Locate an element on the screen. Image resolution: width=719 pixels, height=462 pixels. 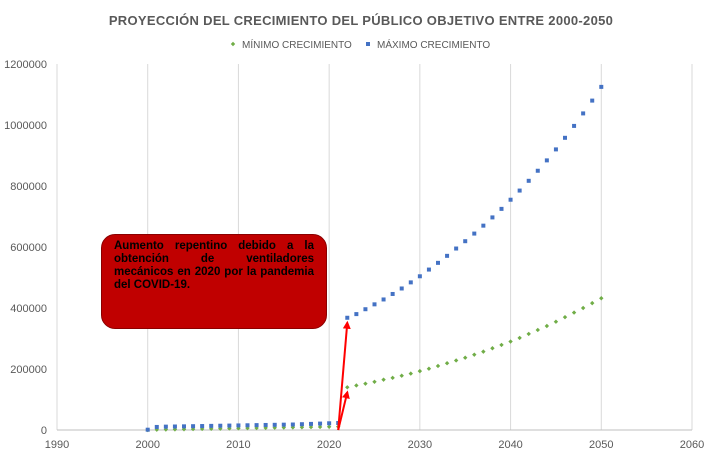
data-point-max-2047 is located at coordinates (574, 125).